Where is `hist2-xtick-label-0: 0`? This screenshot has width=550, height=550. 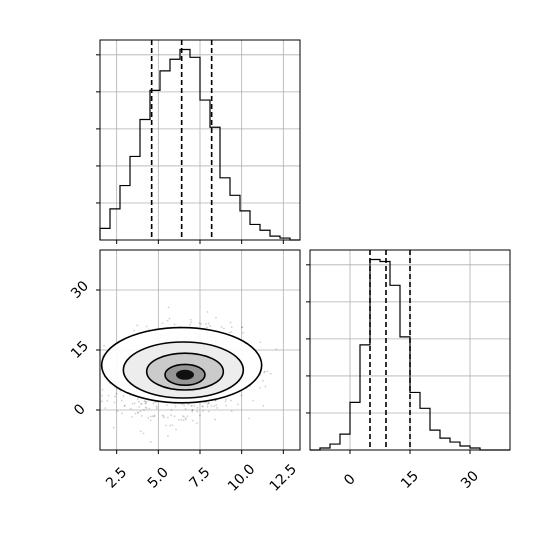
hist2-xtick-label-0: 0 is located at coordinates (350, 480).